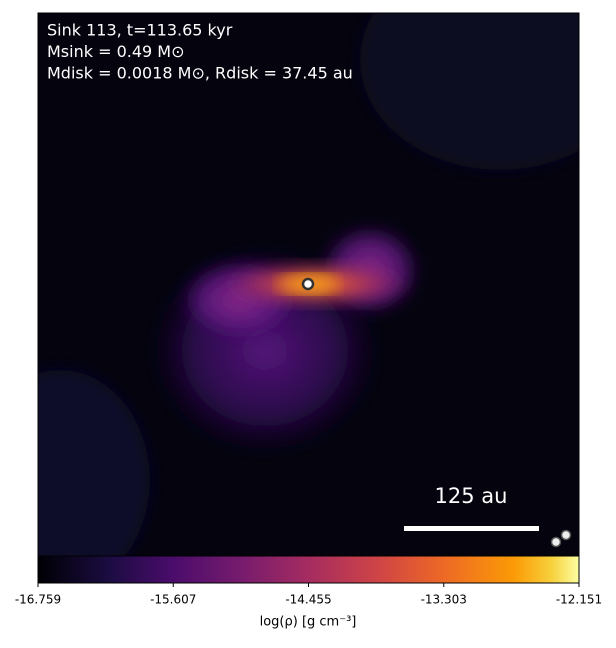 The width and height of the screenshot is (616, 648). What do you see at coordinates (116, 51) in the screenshot?
I see `annotation: Msink = 0.49 M⊙` at bounding box center [116, 51].